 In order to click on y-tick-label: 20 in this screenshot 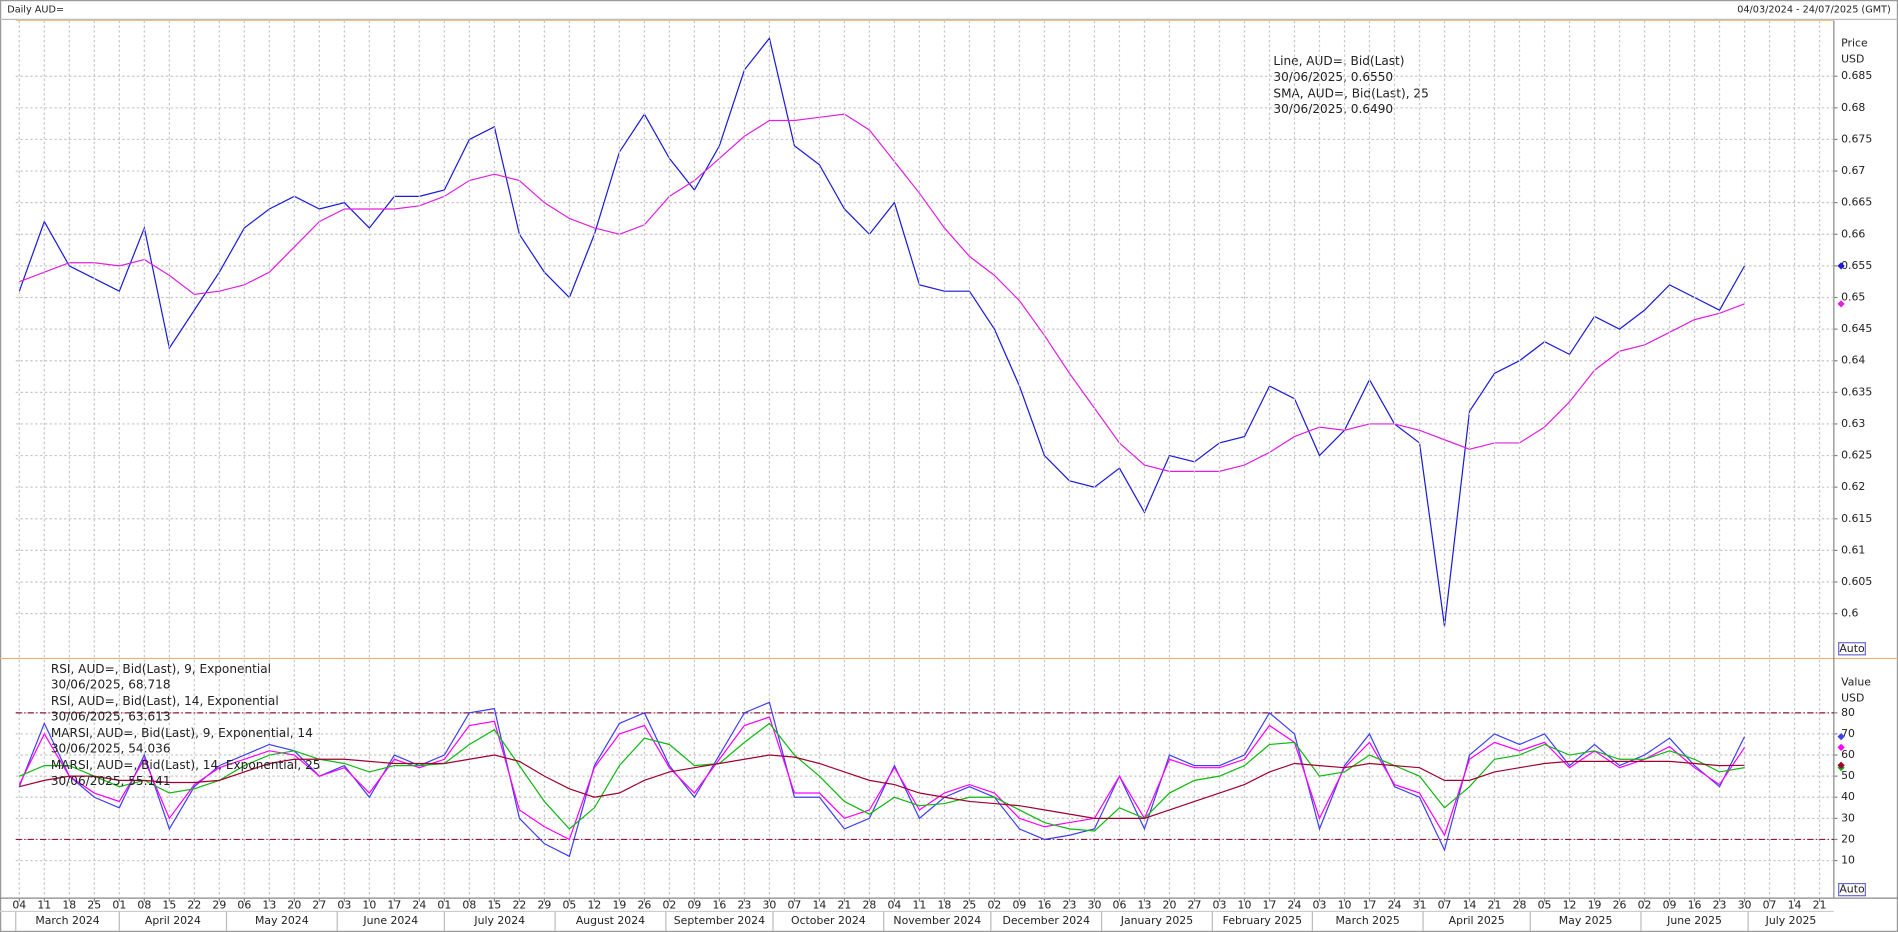, I will do `click(1848, 838)`.